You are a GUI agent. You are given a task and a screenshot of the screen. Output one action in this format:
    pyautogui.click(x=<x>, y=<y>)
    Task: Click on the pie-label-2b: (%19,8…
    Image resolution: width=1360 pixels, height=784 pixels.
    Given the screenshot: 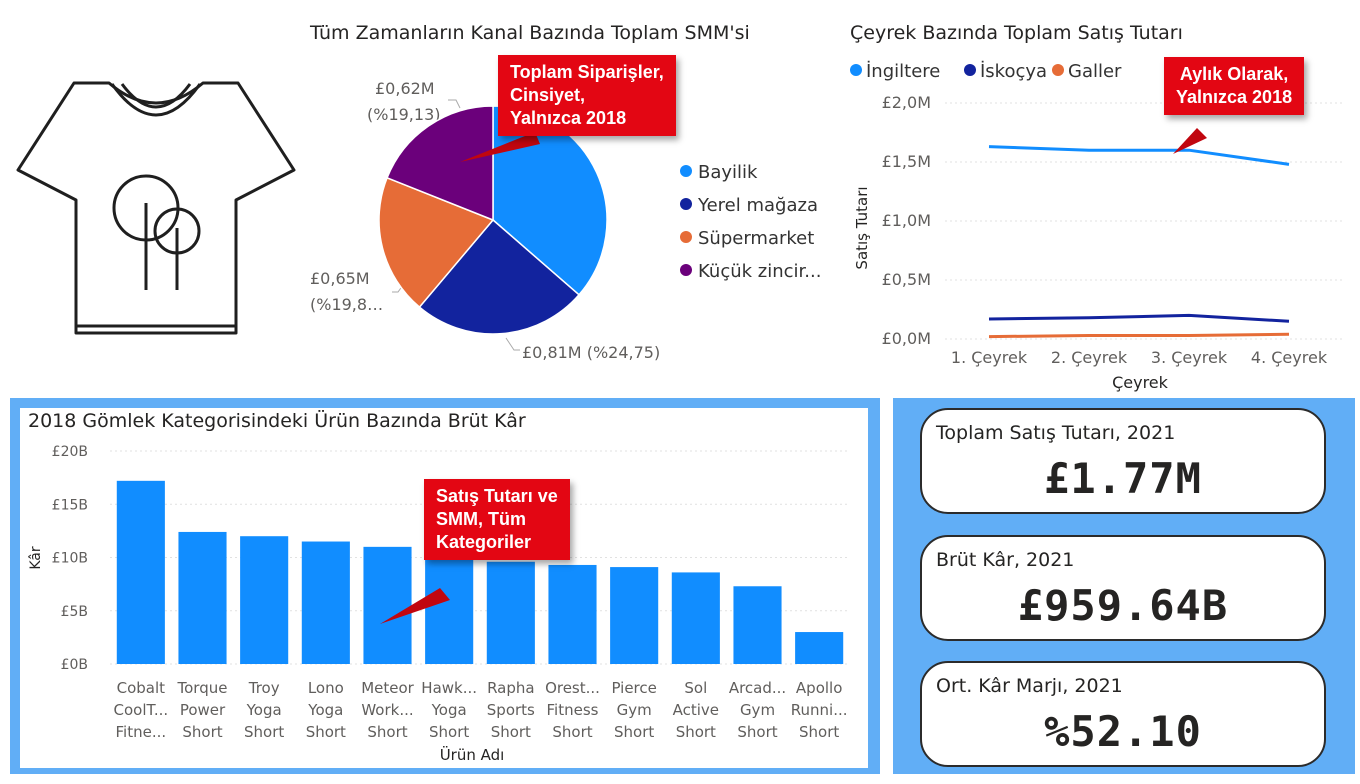 What is the action you would take?
    pyautogui.click(x=346, y=304)
    